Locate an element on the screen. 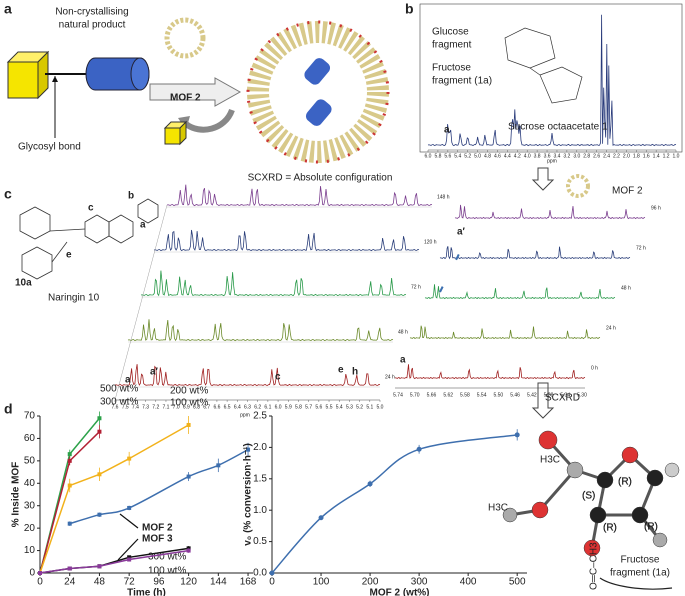 Image resolution: width=685 pixels, height=596 pixels. tick-label: 2.4 is located at coordinates (606, 156).